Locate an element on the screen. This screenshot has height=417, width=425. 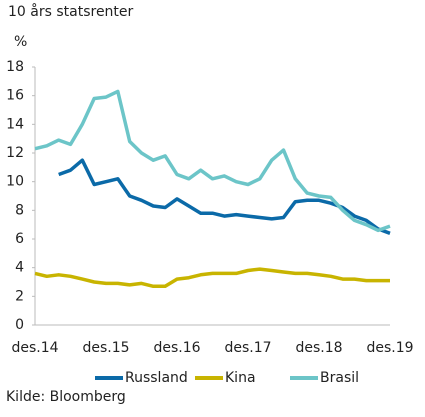
y-tick-label: 0 is located at coordinates (19, 325).